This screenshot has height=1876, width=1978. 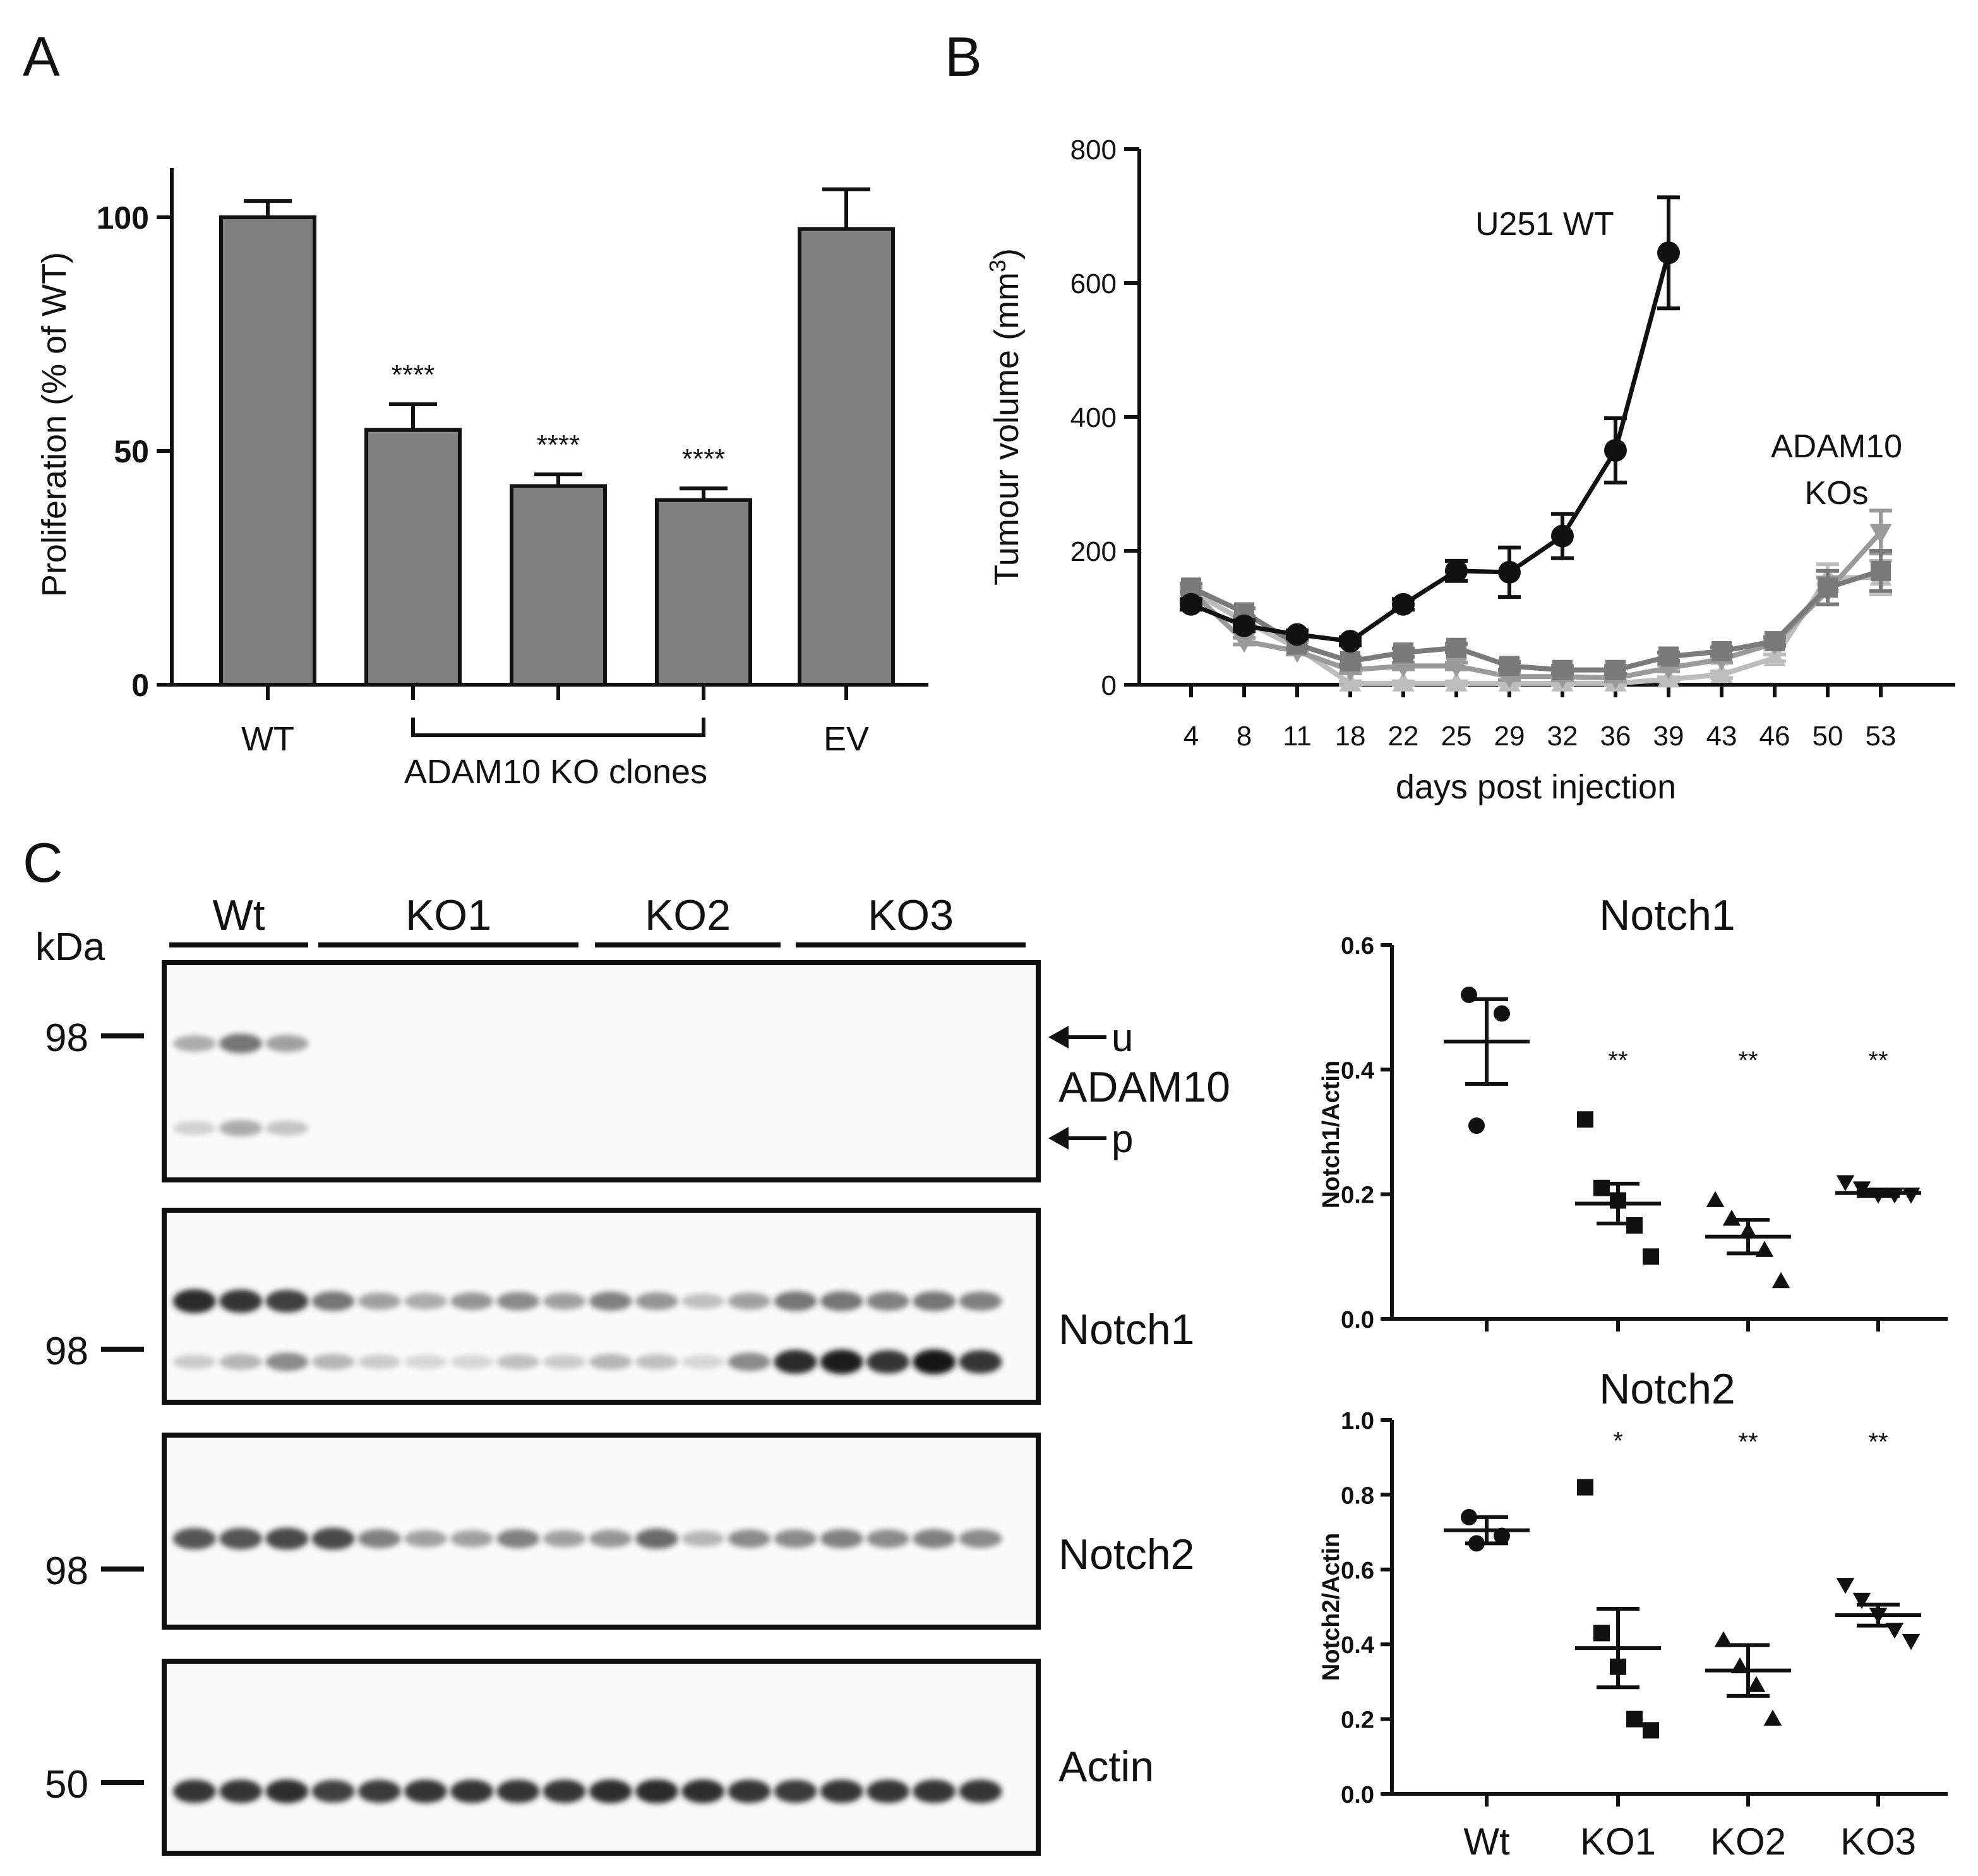 What do you see at coordinates (140, 685) in the screenshot?
I see `bar-chart-y-tick-label: 0` at bounding box center [140, 685].